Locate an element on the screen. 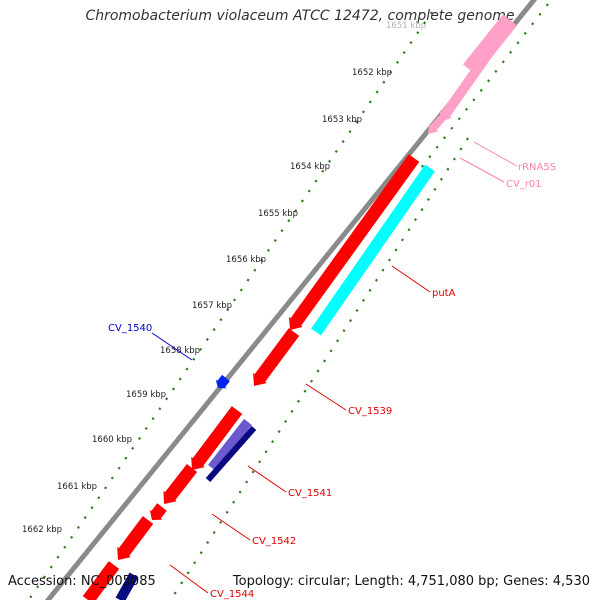  gene-label-5: CV_1541 is located at coordinates (310, 493).